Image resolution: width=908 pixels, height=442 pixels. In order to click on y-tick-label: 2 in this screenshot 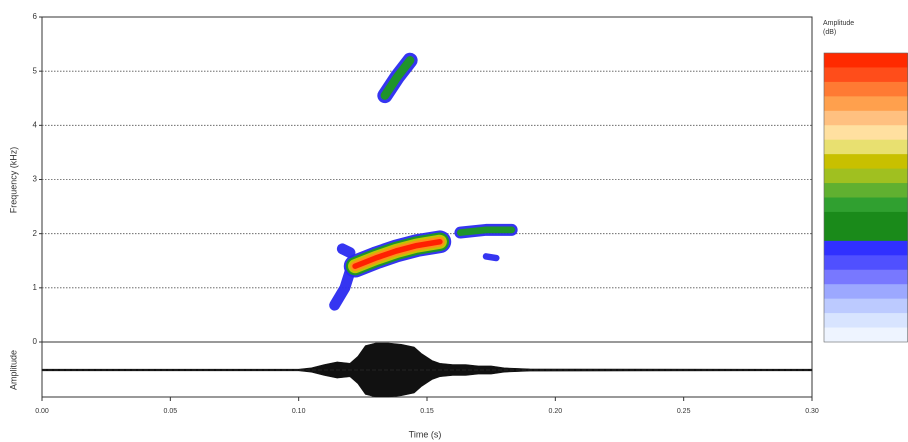, I will do `click(35, 233)`.